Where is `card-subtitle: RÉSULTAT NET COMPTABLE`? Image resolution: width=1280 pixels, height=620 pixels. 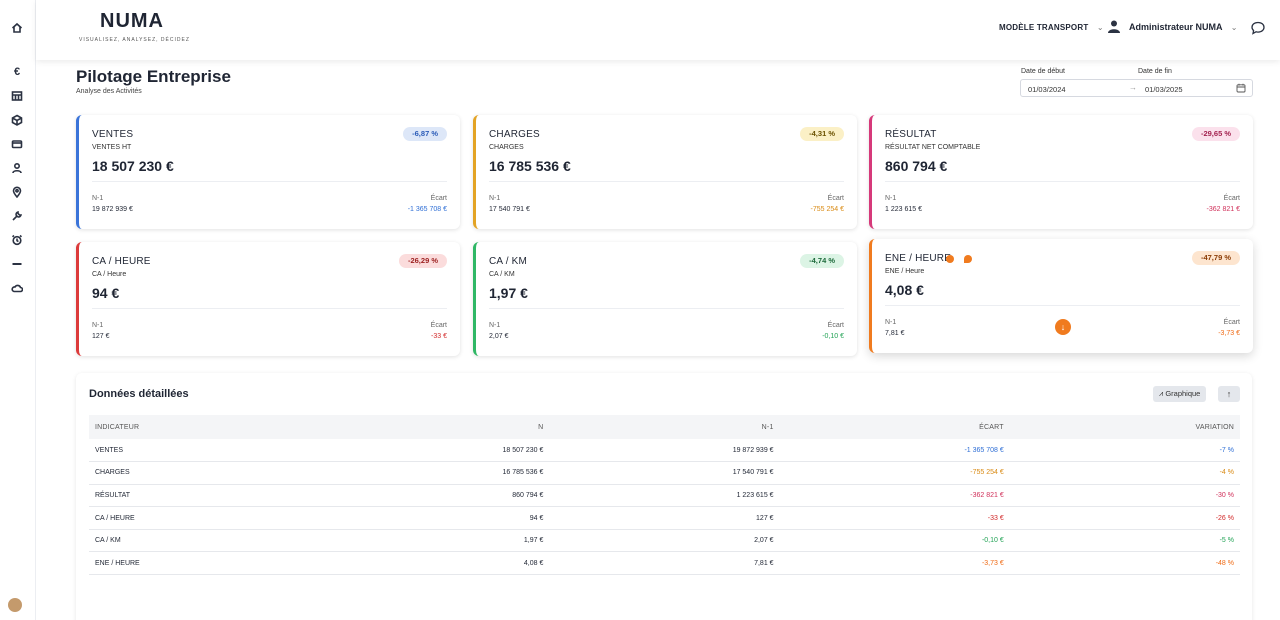 card-subtitle: RÉSULTAT NET COMPTABLE is located at coordinates (933, 147).